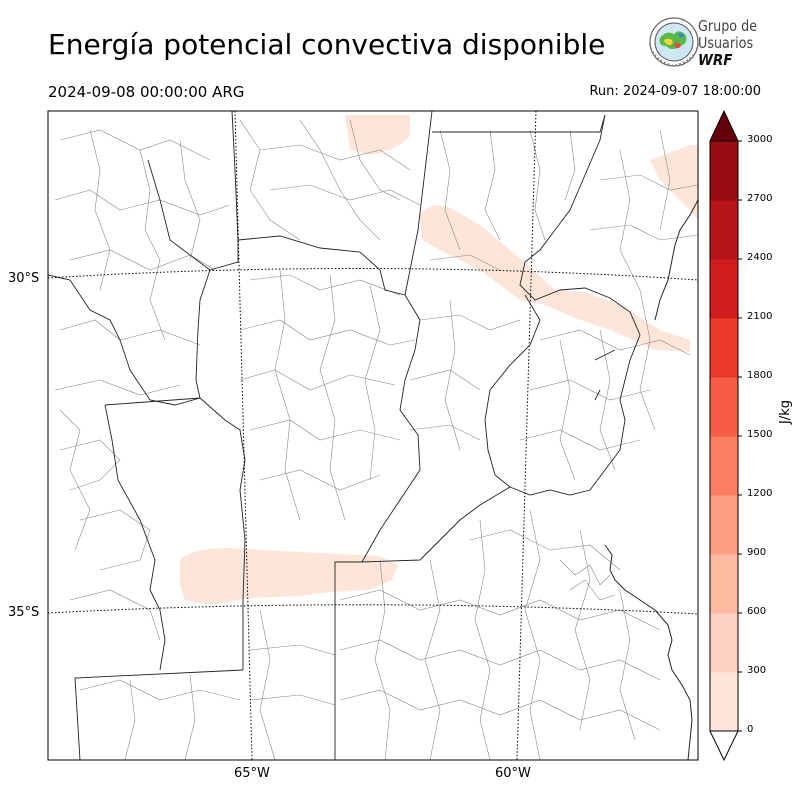 This screenshot has height=800, width=800. Describe the element at coordinates (728, 26) in the screenshot. I see `logo-line-1: Grupo de` at that location.